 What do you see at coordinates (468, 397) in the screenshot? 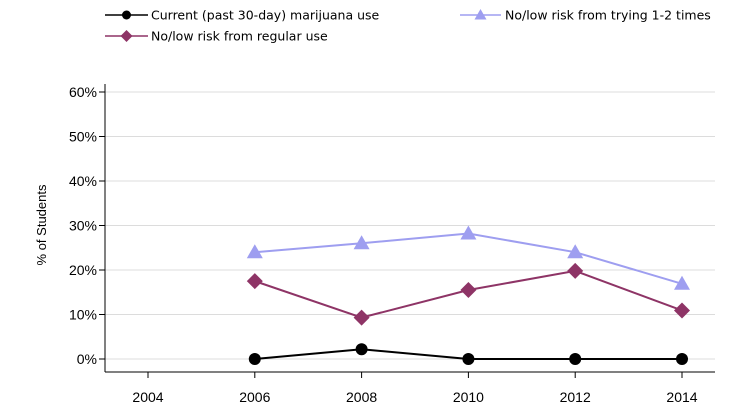
I see `x-tick-label: 2010` at bounding box center [468, 397].